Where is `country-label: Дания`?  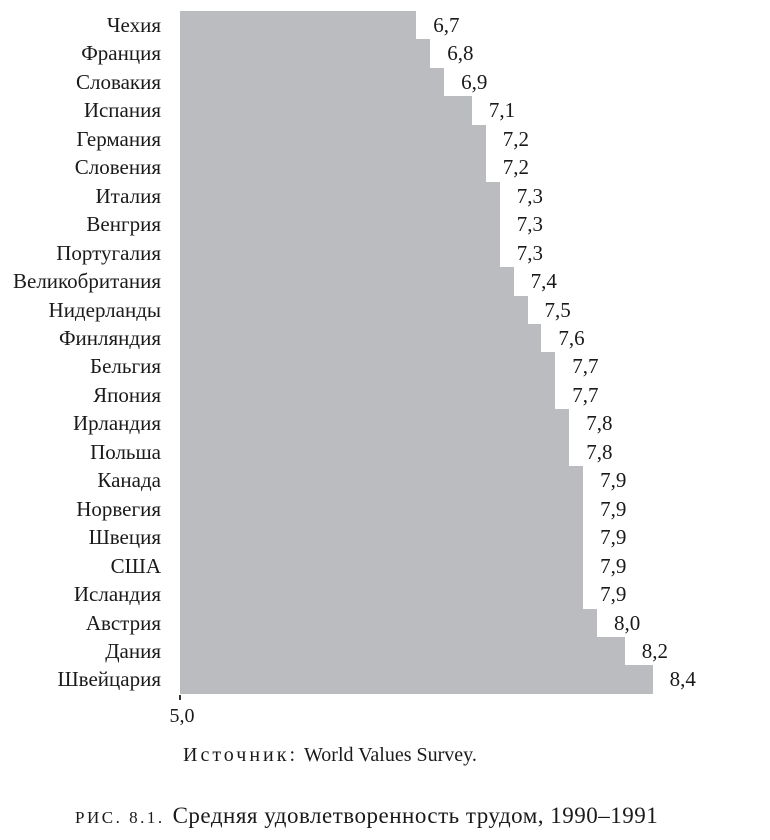
country-label: Дания is located at coordinates (133, 650).